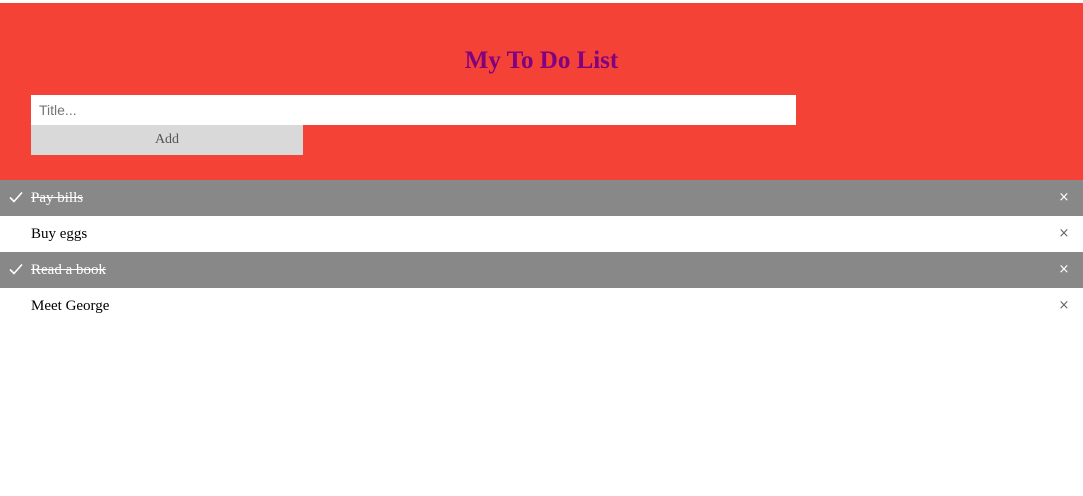 The height and width of the screenshot is (496, 1083). What do you see at coordinates (541, 198) in the screenshot?
I see `todo-item: Pay bills ×` at bounding box center [541, 198].